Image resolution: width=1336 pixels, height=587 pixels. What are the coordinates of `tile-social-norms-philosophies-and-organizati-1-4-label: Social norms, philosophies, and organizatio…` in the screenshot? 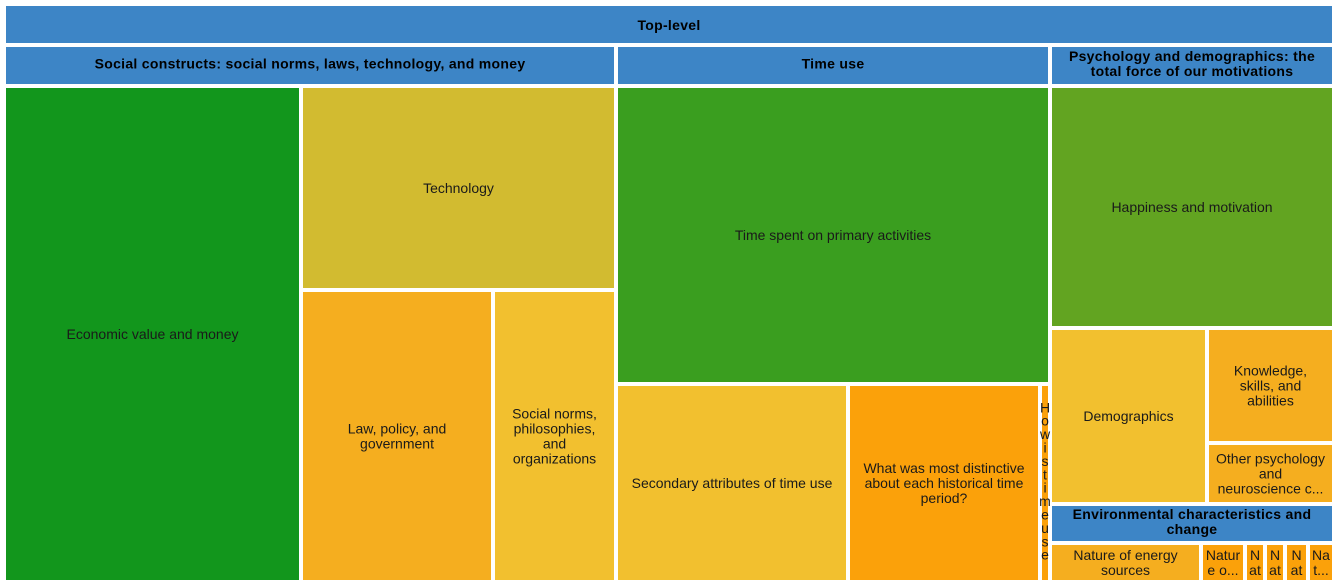 It's located at (554, 436).